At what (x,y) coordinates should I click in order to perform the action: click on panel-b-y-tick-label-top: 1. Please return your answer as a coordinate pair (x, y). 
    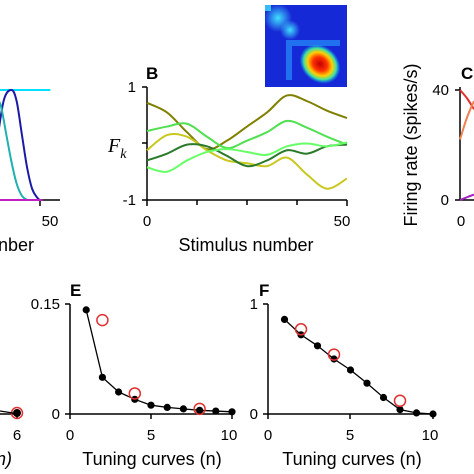
    Looking at the image, I should click on (132, 87).